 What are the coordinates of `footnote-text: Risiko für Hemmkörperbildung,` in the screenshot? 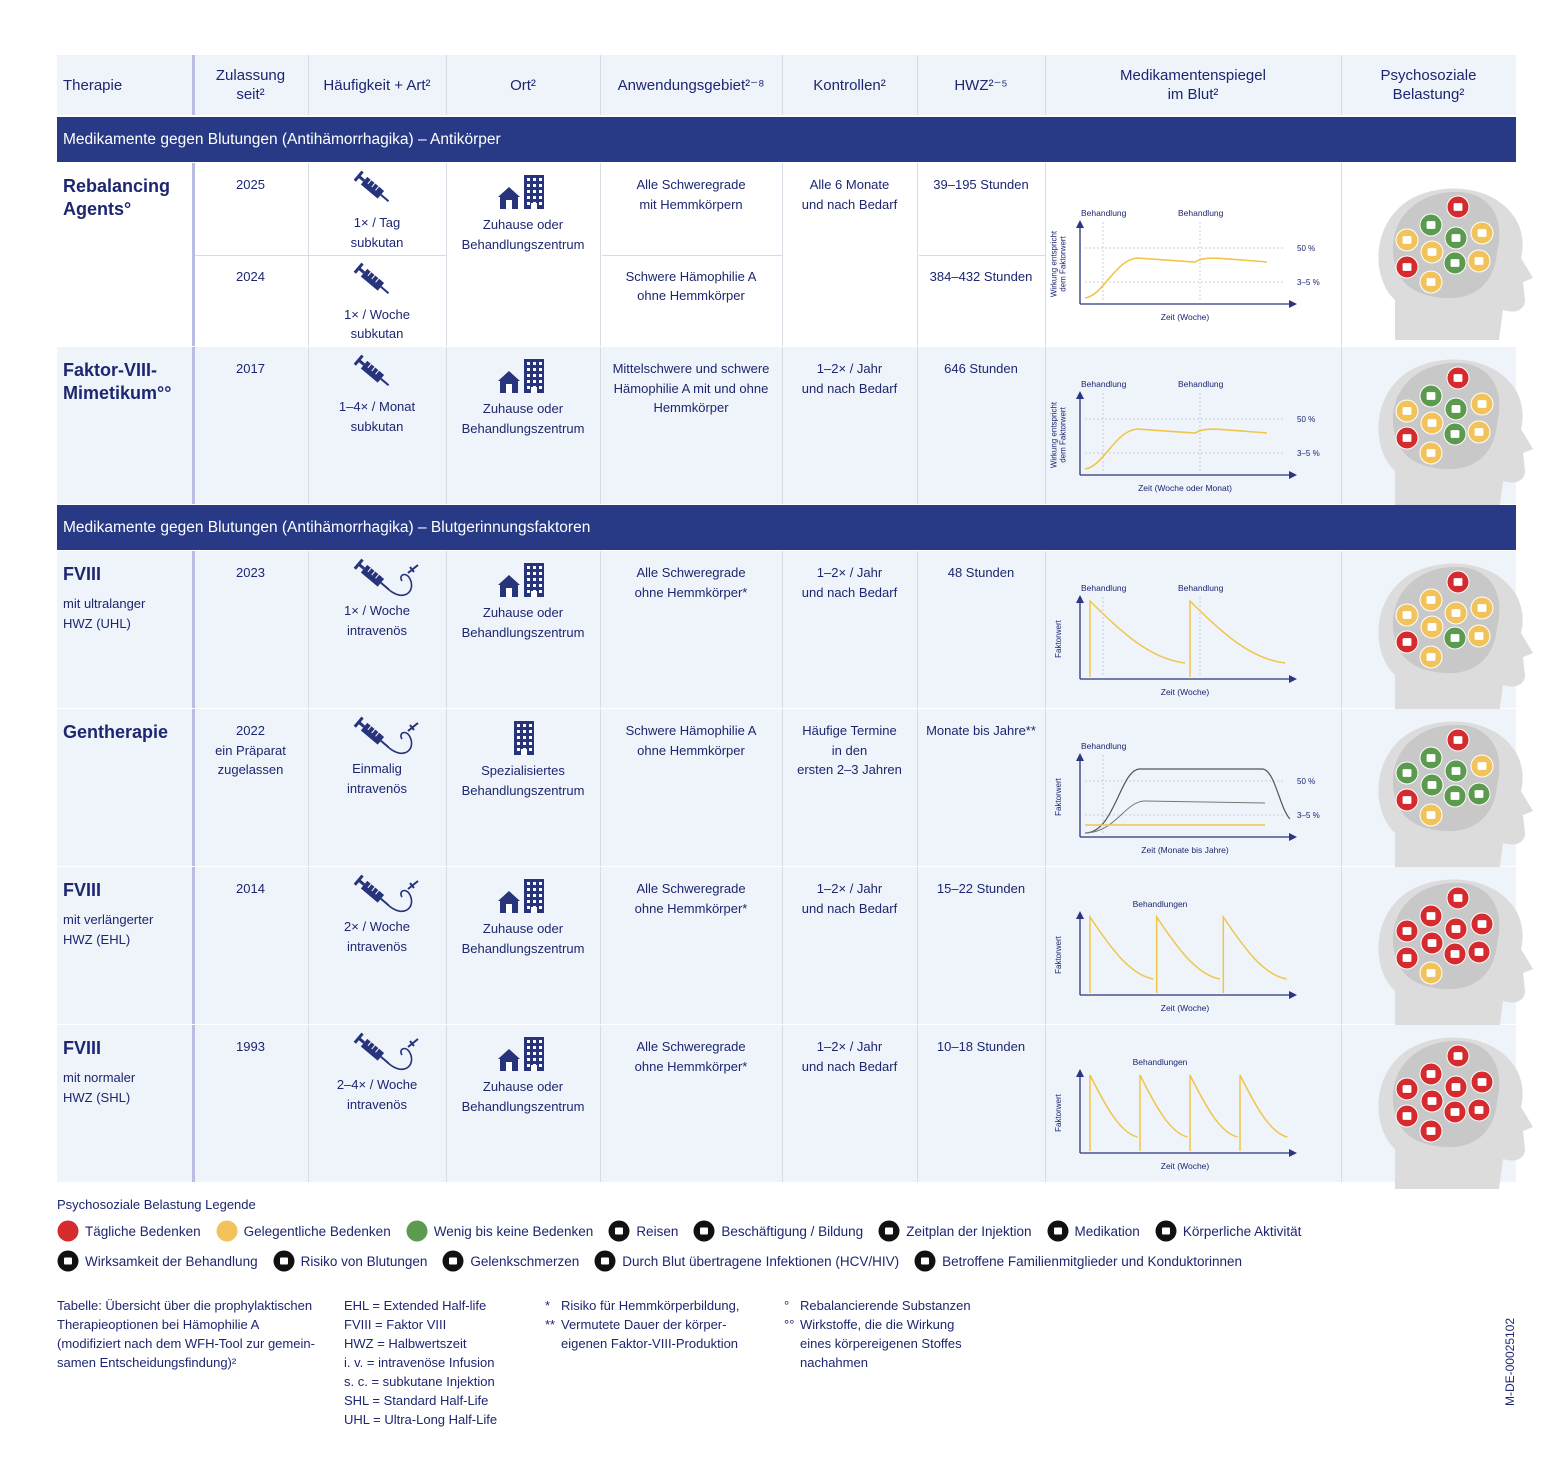 It's located at (650, 1305).